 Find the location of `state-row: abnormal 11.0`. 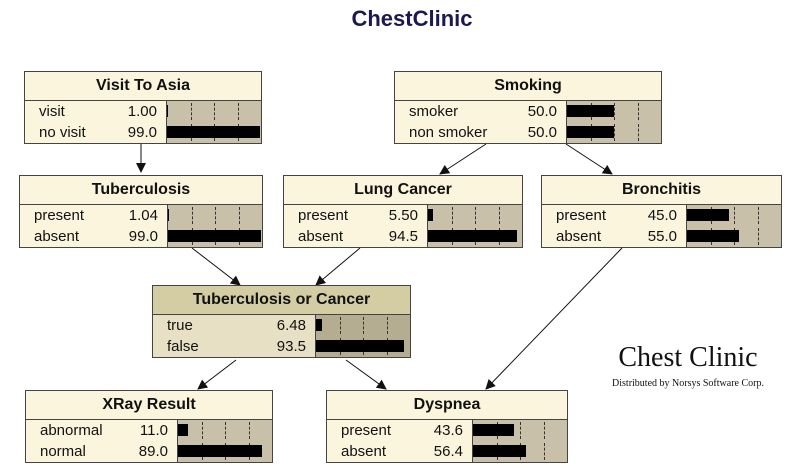

state-row: abnormal 11.0 is located at coordinates (149, 430).